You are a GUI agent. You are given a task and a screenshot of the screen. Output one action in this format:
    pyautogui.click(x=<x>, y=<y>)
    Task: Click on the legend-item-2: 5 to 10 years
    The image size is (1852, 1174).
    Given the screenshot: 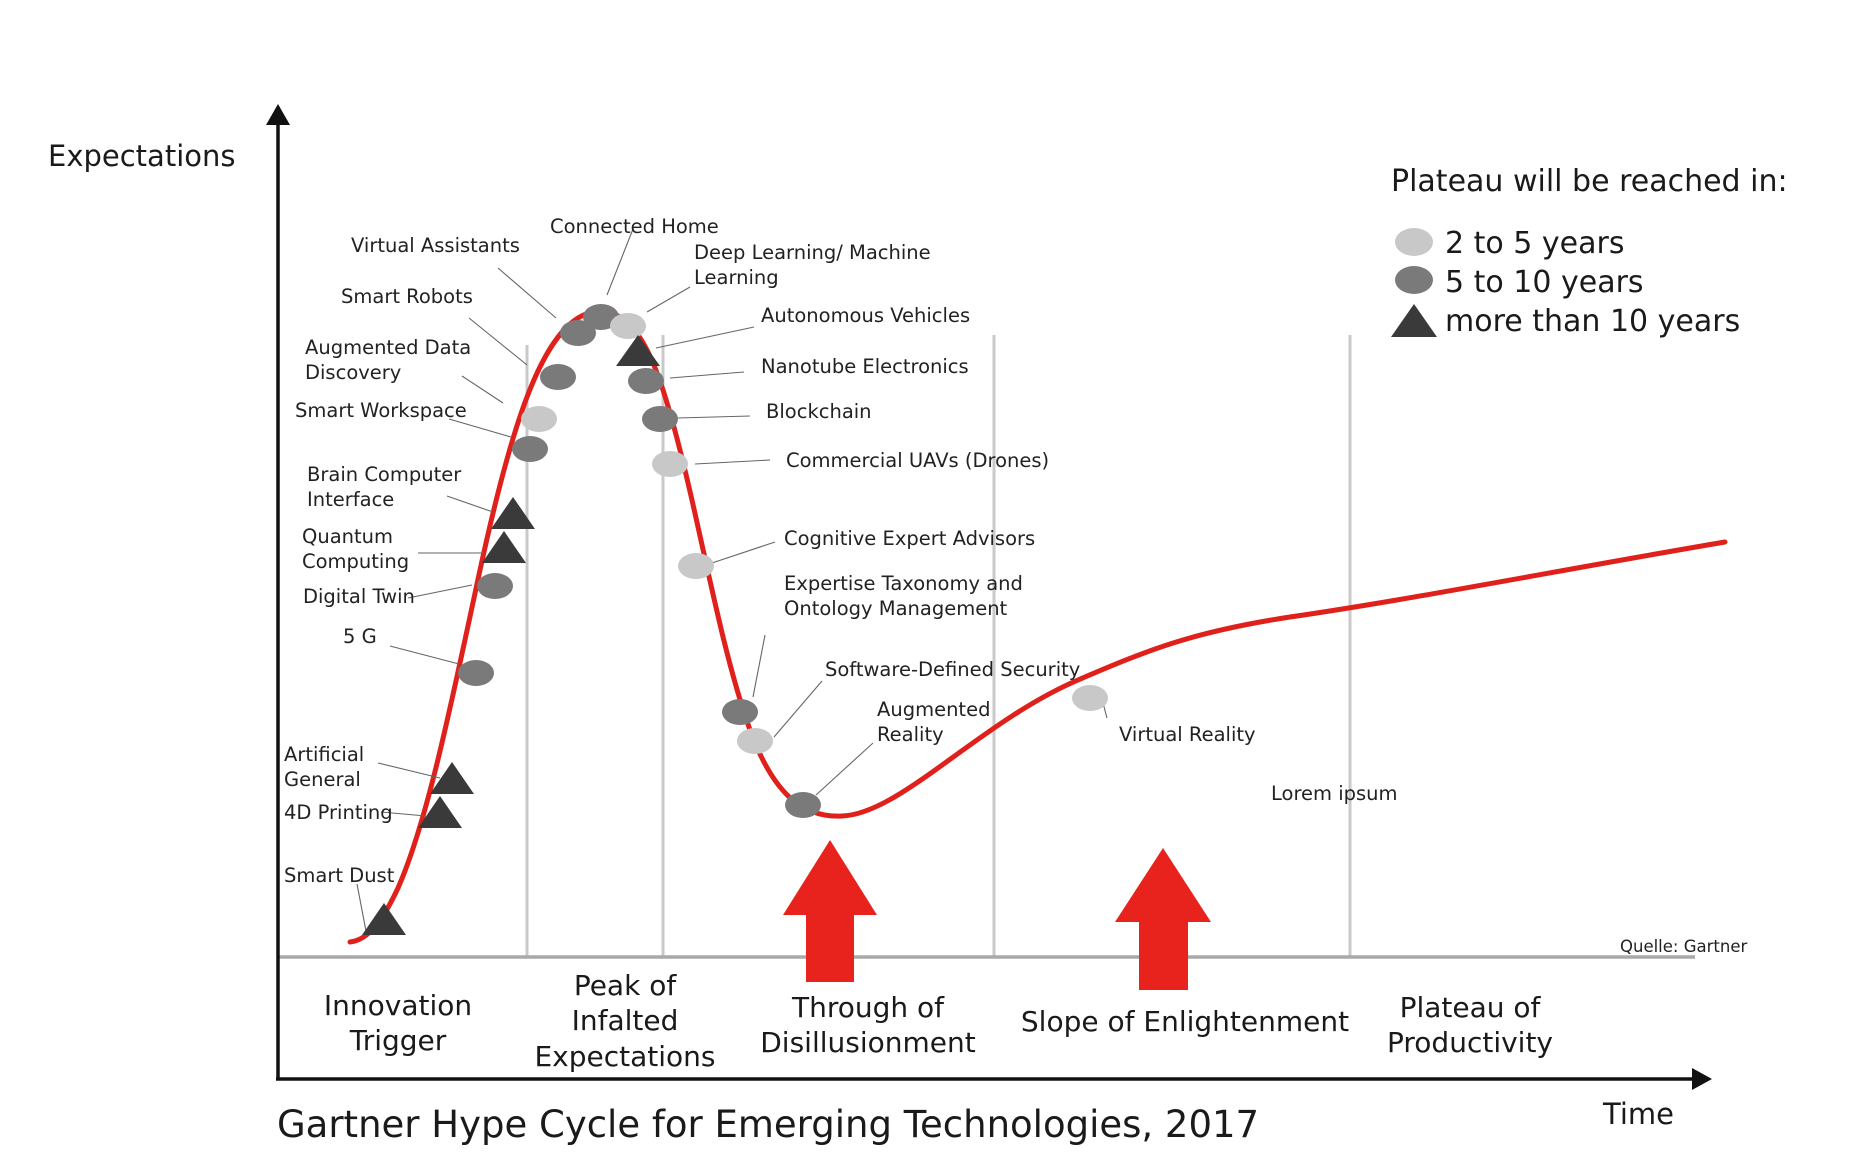 What is the action you would take?
    pyautogui.click(x=1544, y=282)
    